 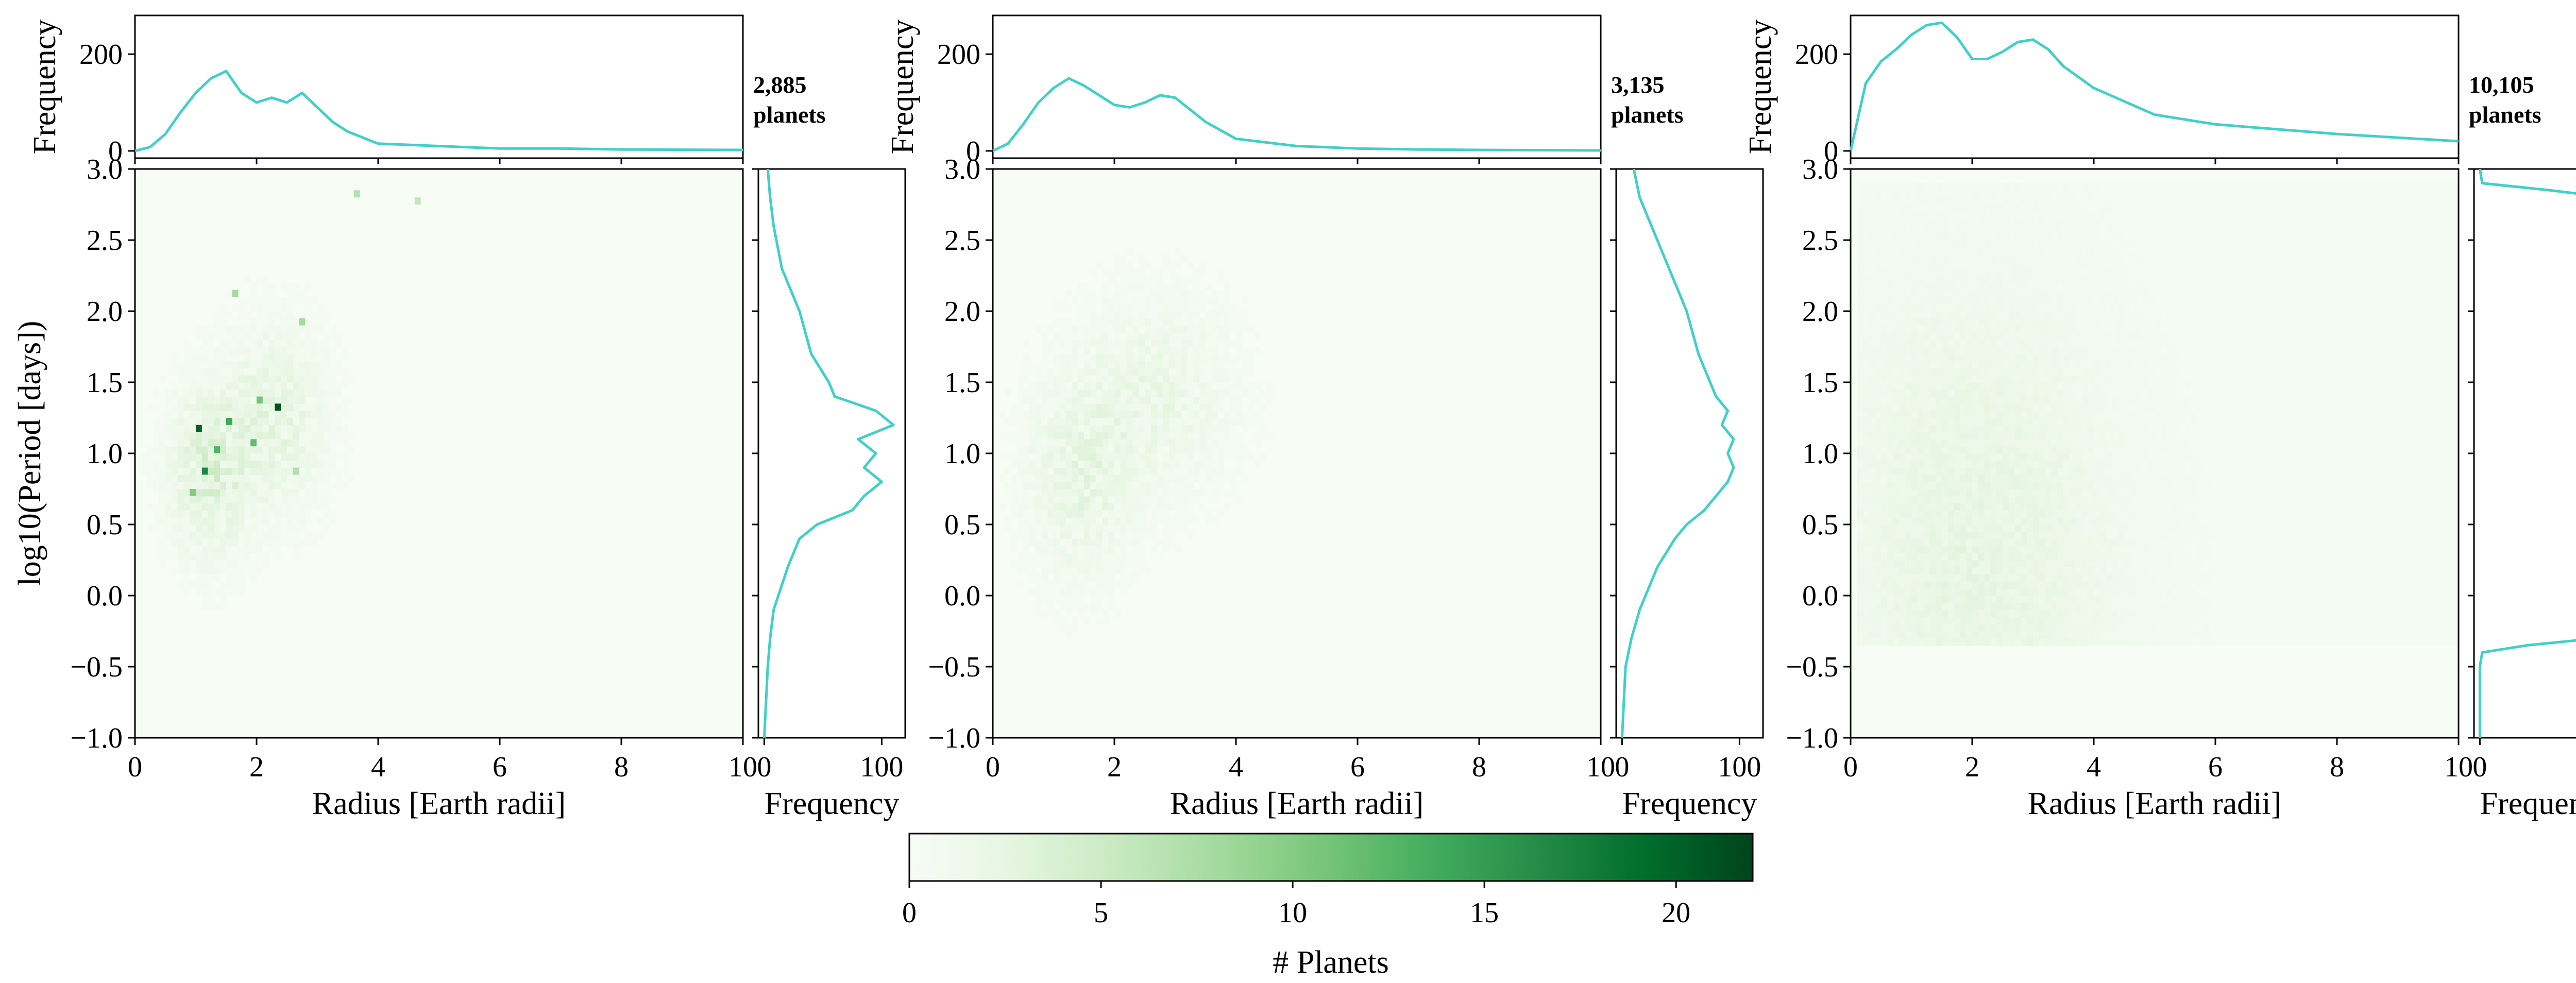 I want to click on y-tick-label: 1.0, so click(x=962, y=454).